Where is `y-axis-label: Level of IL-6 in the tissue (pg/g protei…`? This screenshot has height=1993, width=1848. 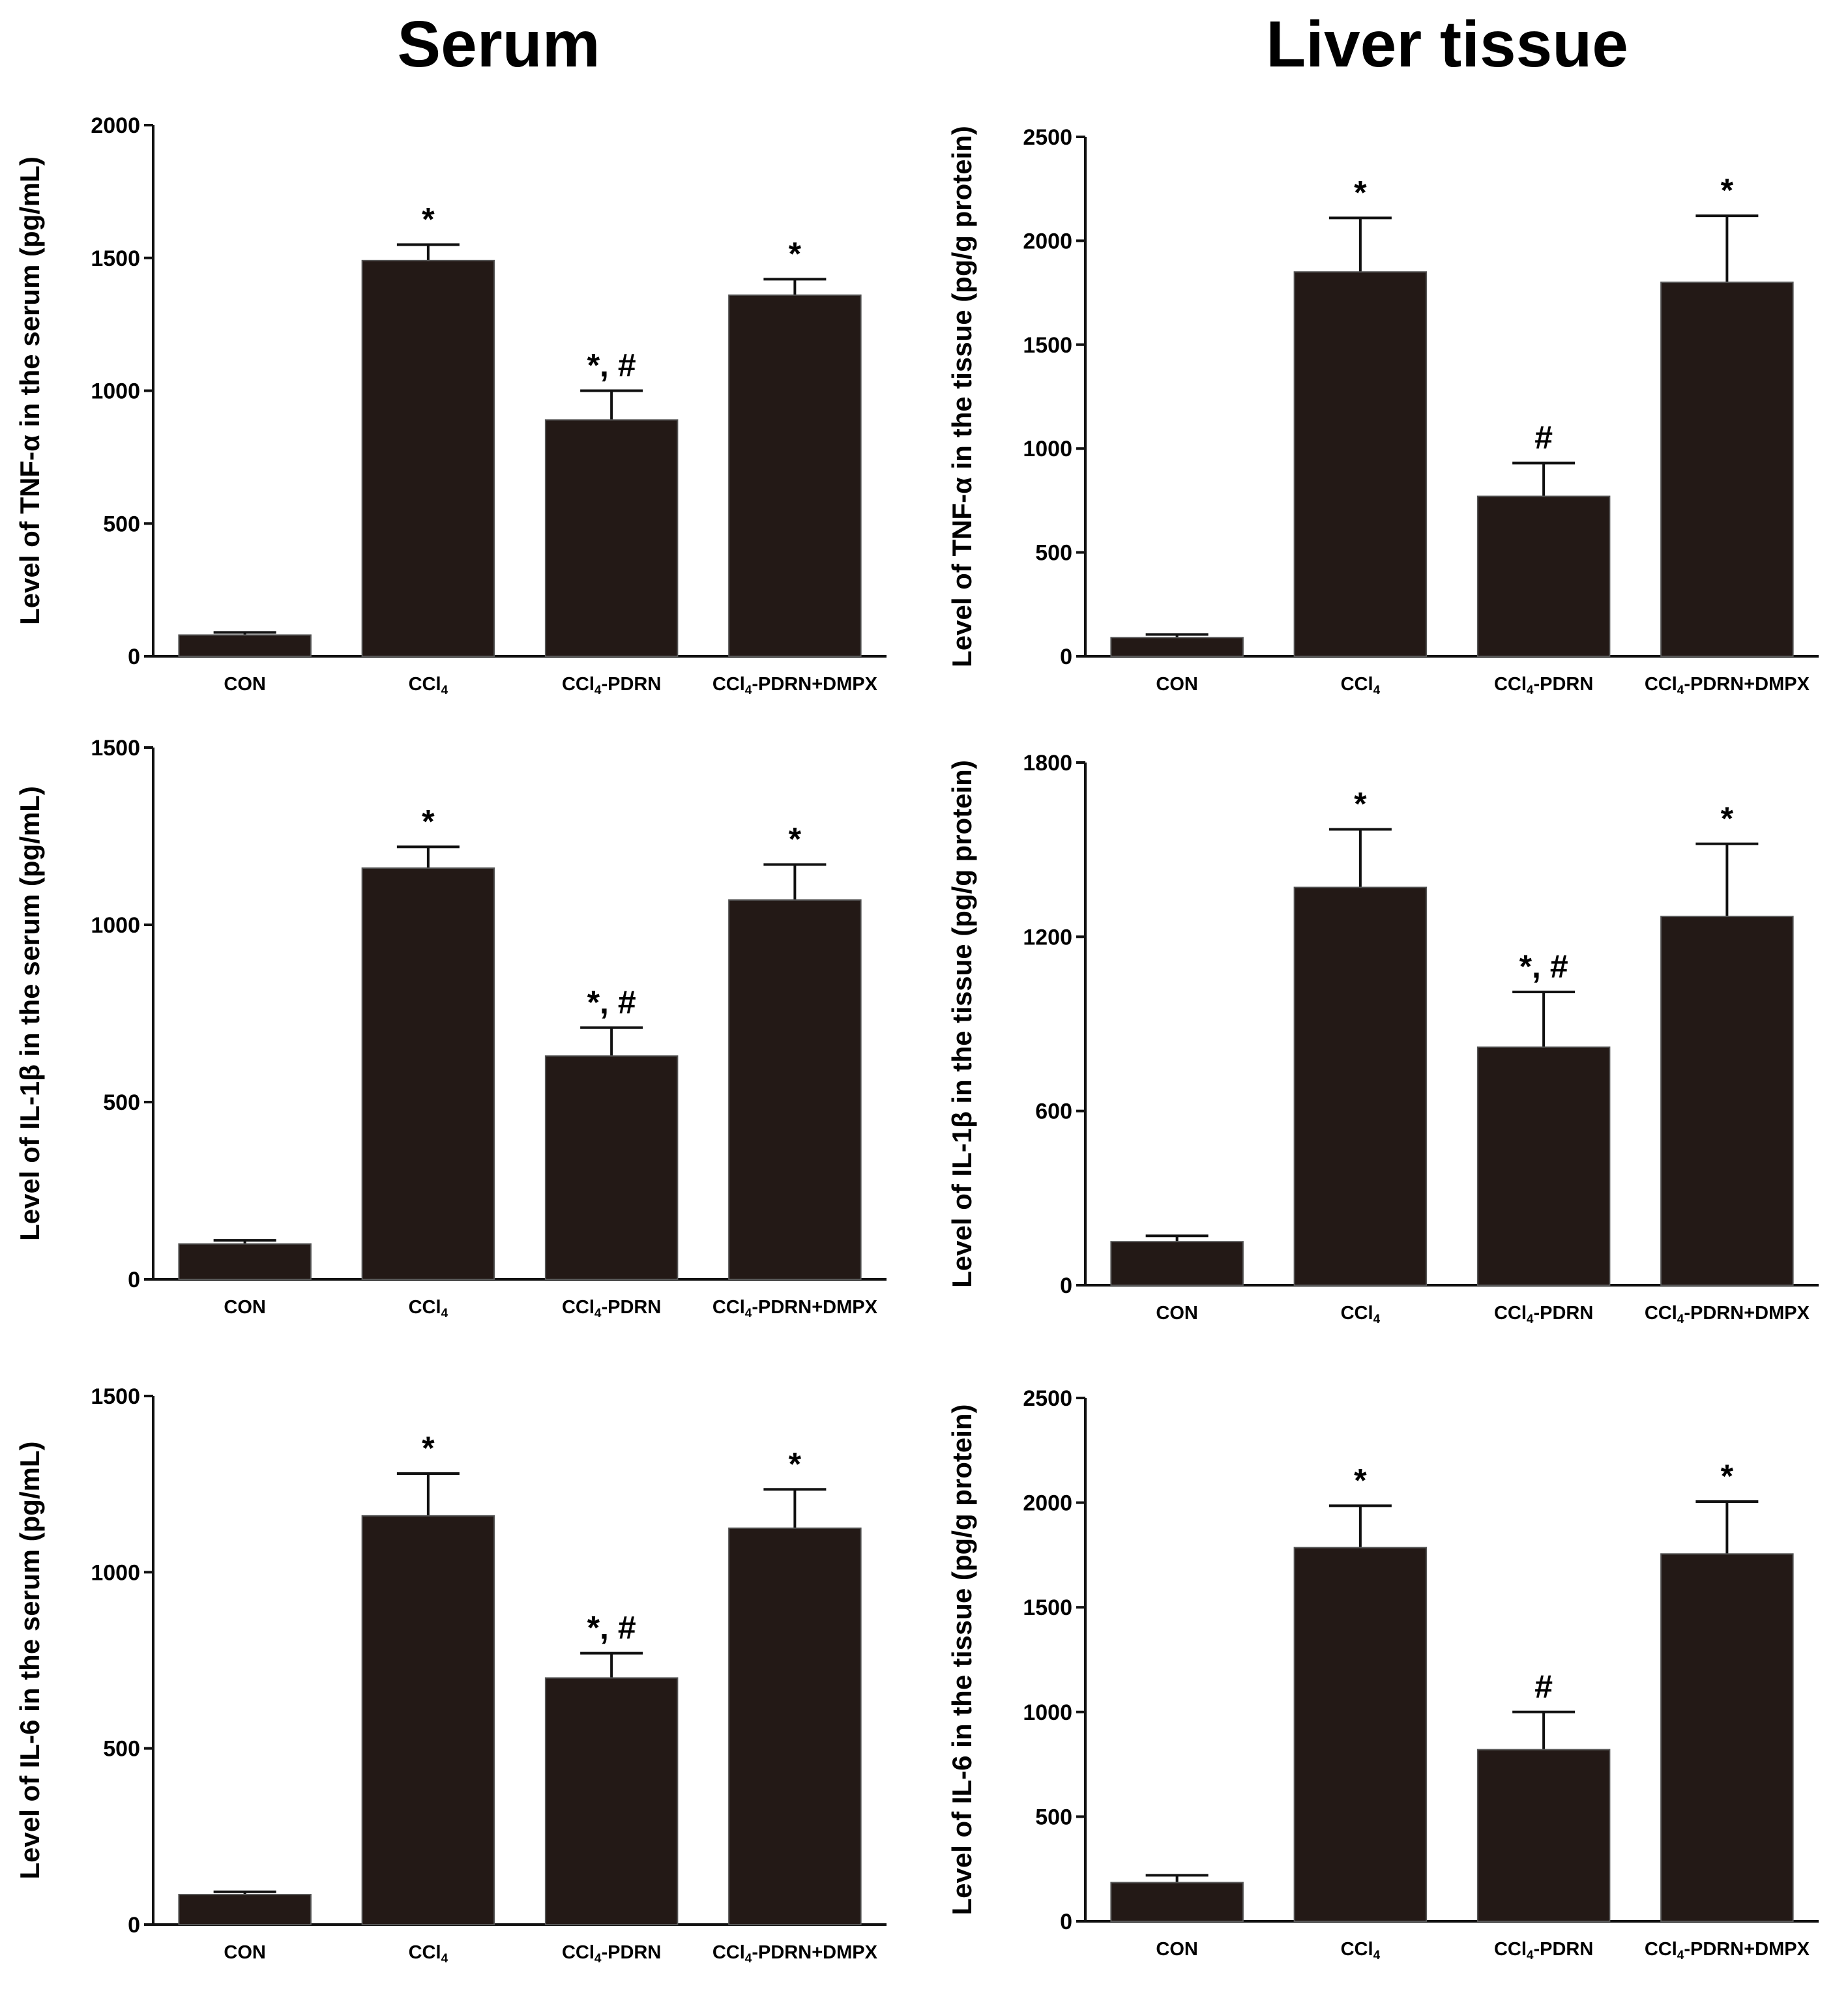 y-axis-label: Level of IL-6 in the tissue (pg/g protei… is located at coordinates (962, 1659).